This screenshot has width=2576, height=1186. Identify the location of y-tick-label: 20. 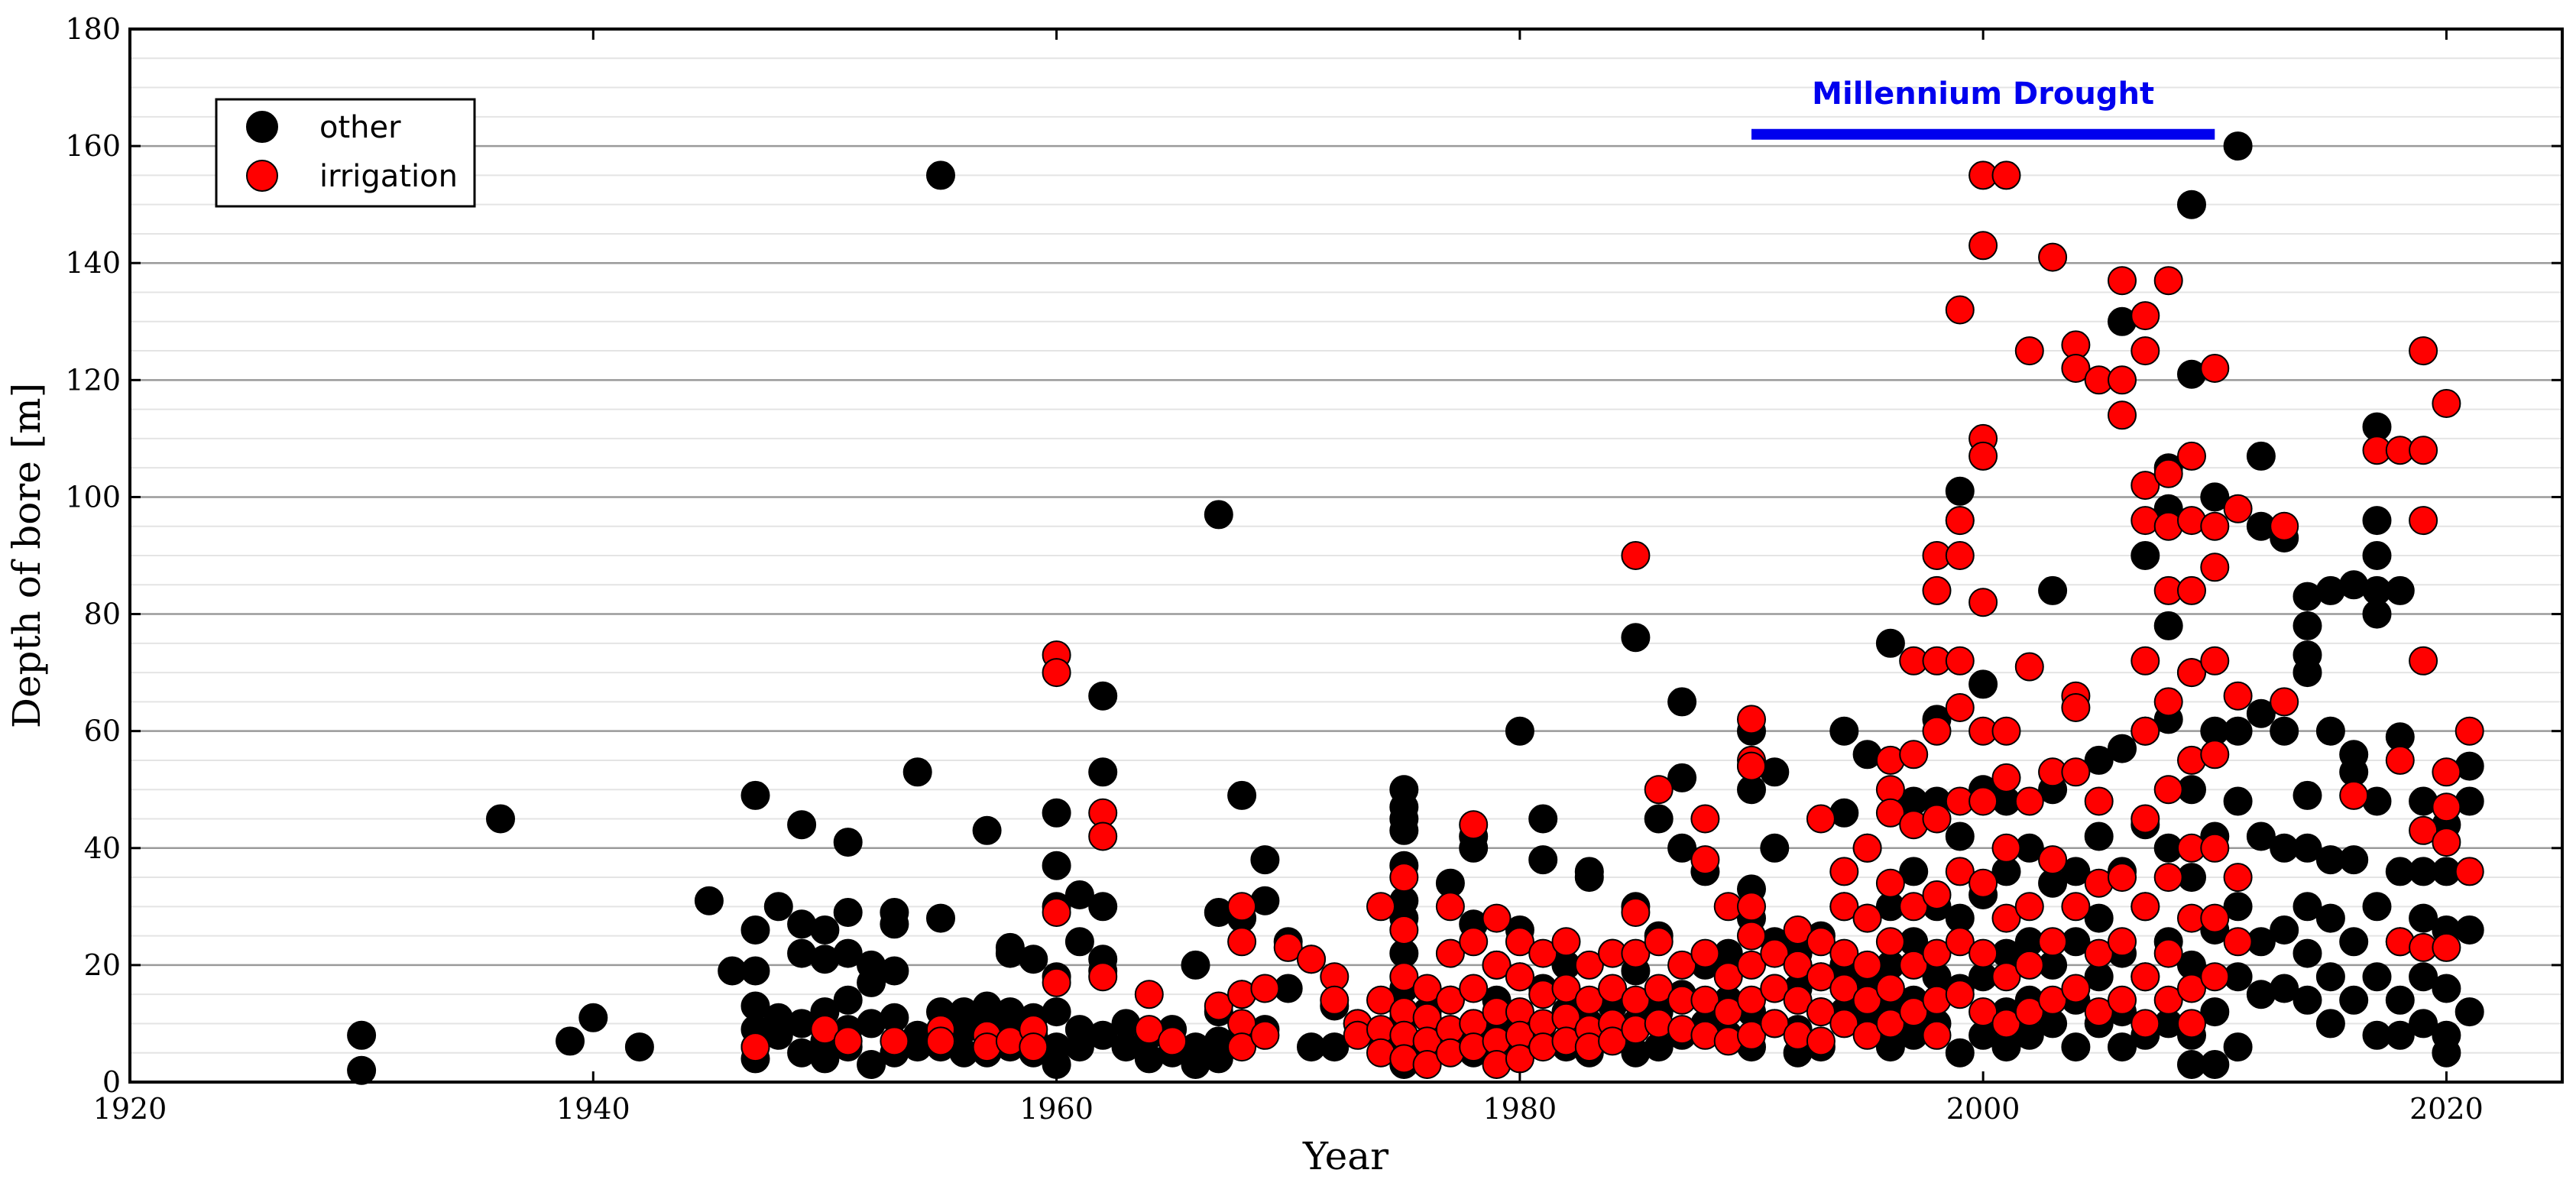
(102, 965).